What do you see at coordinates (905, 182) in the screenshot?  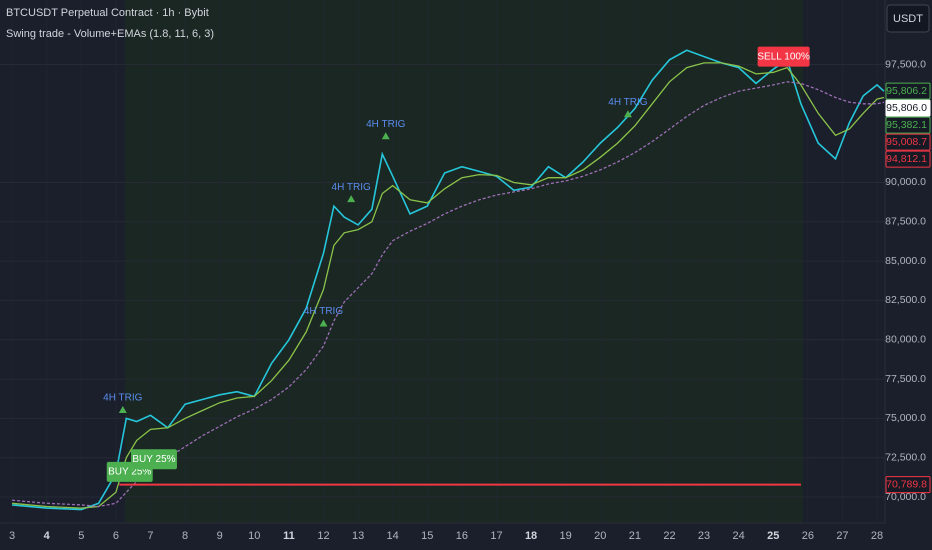 I see `y-tick-label: 90,000.0` at bounding box center [905, 182].